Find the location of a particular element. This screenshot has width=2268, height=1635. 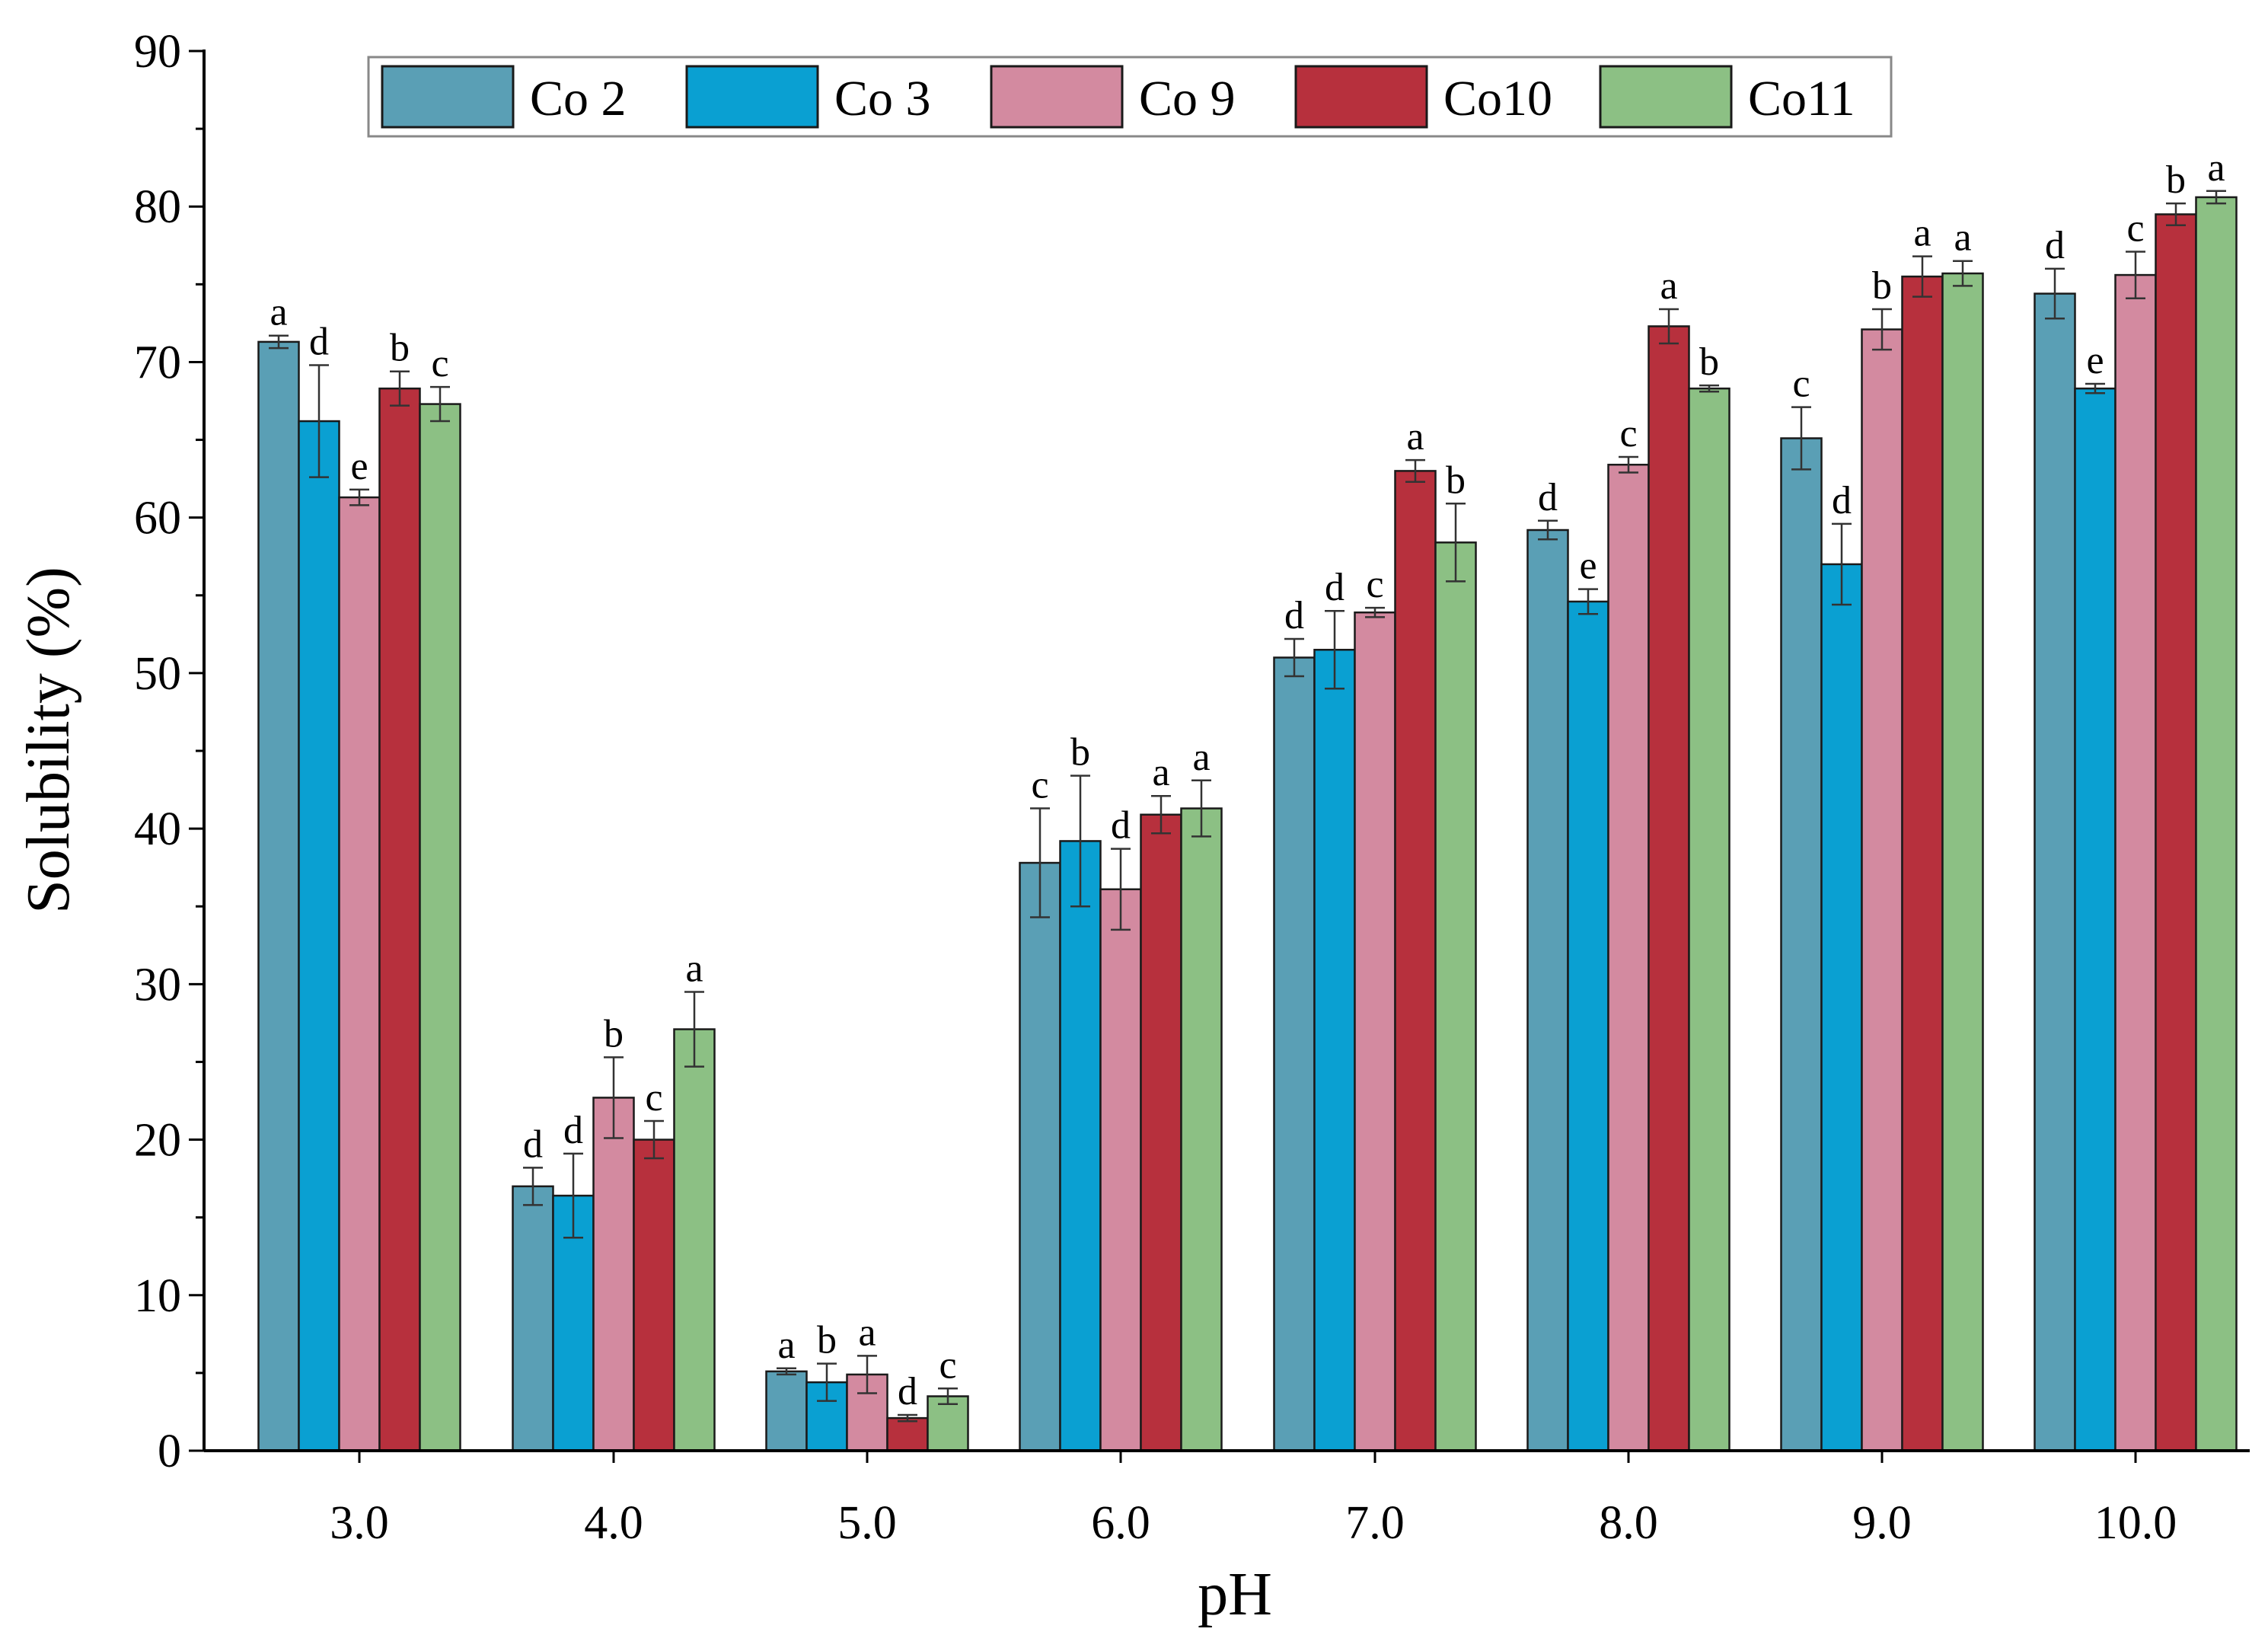

legend-swatch-co3 is located at coordinates (752, 97).